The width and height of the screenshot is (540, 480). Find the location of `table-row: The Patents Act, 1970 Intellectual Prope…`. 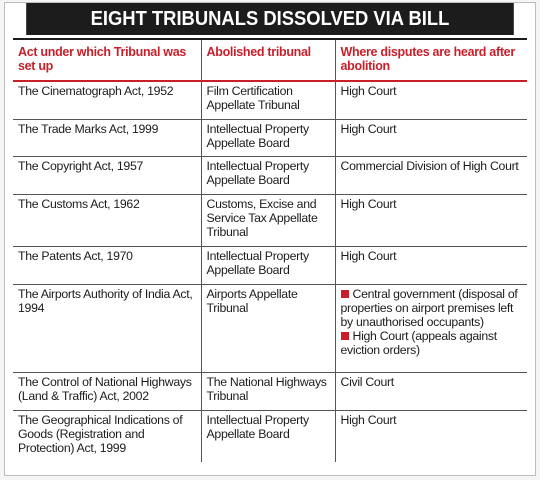

table-row: The Patents Act, 1970 Intellectual Prope… is located at coordinates (270, 265).